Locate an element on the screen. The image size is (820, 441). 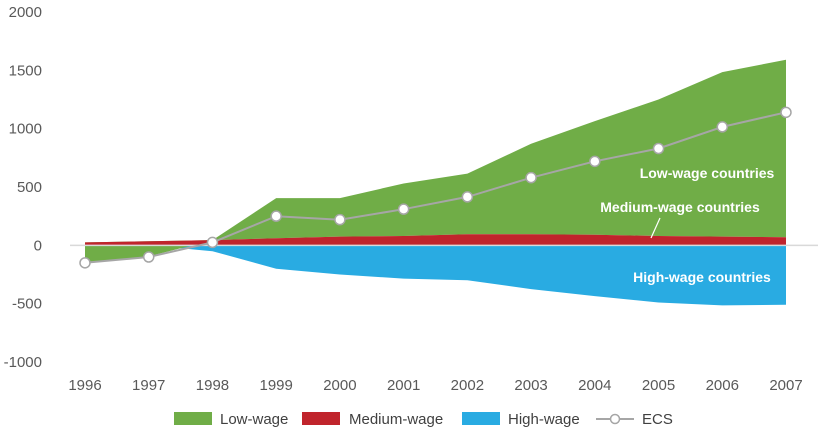
x-tick-label: 1996 is located at coordinates (84, 385).